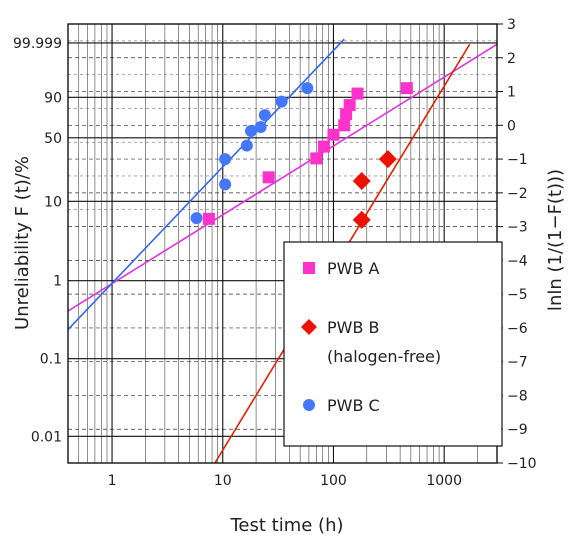 Image resolution: width=579 pixels, height=542 pixels. Describe the element at coordinates (555, 240) in the screenshot. I see `y-axis-title-right: lnln (1/(1−F(t)))` at that location.